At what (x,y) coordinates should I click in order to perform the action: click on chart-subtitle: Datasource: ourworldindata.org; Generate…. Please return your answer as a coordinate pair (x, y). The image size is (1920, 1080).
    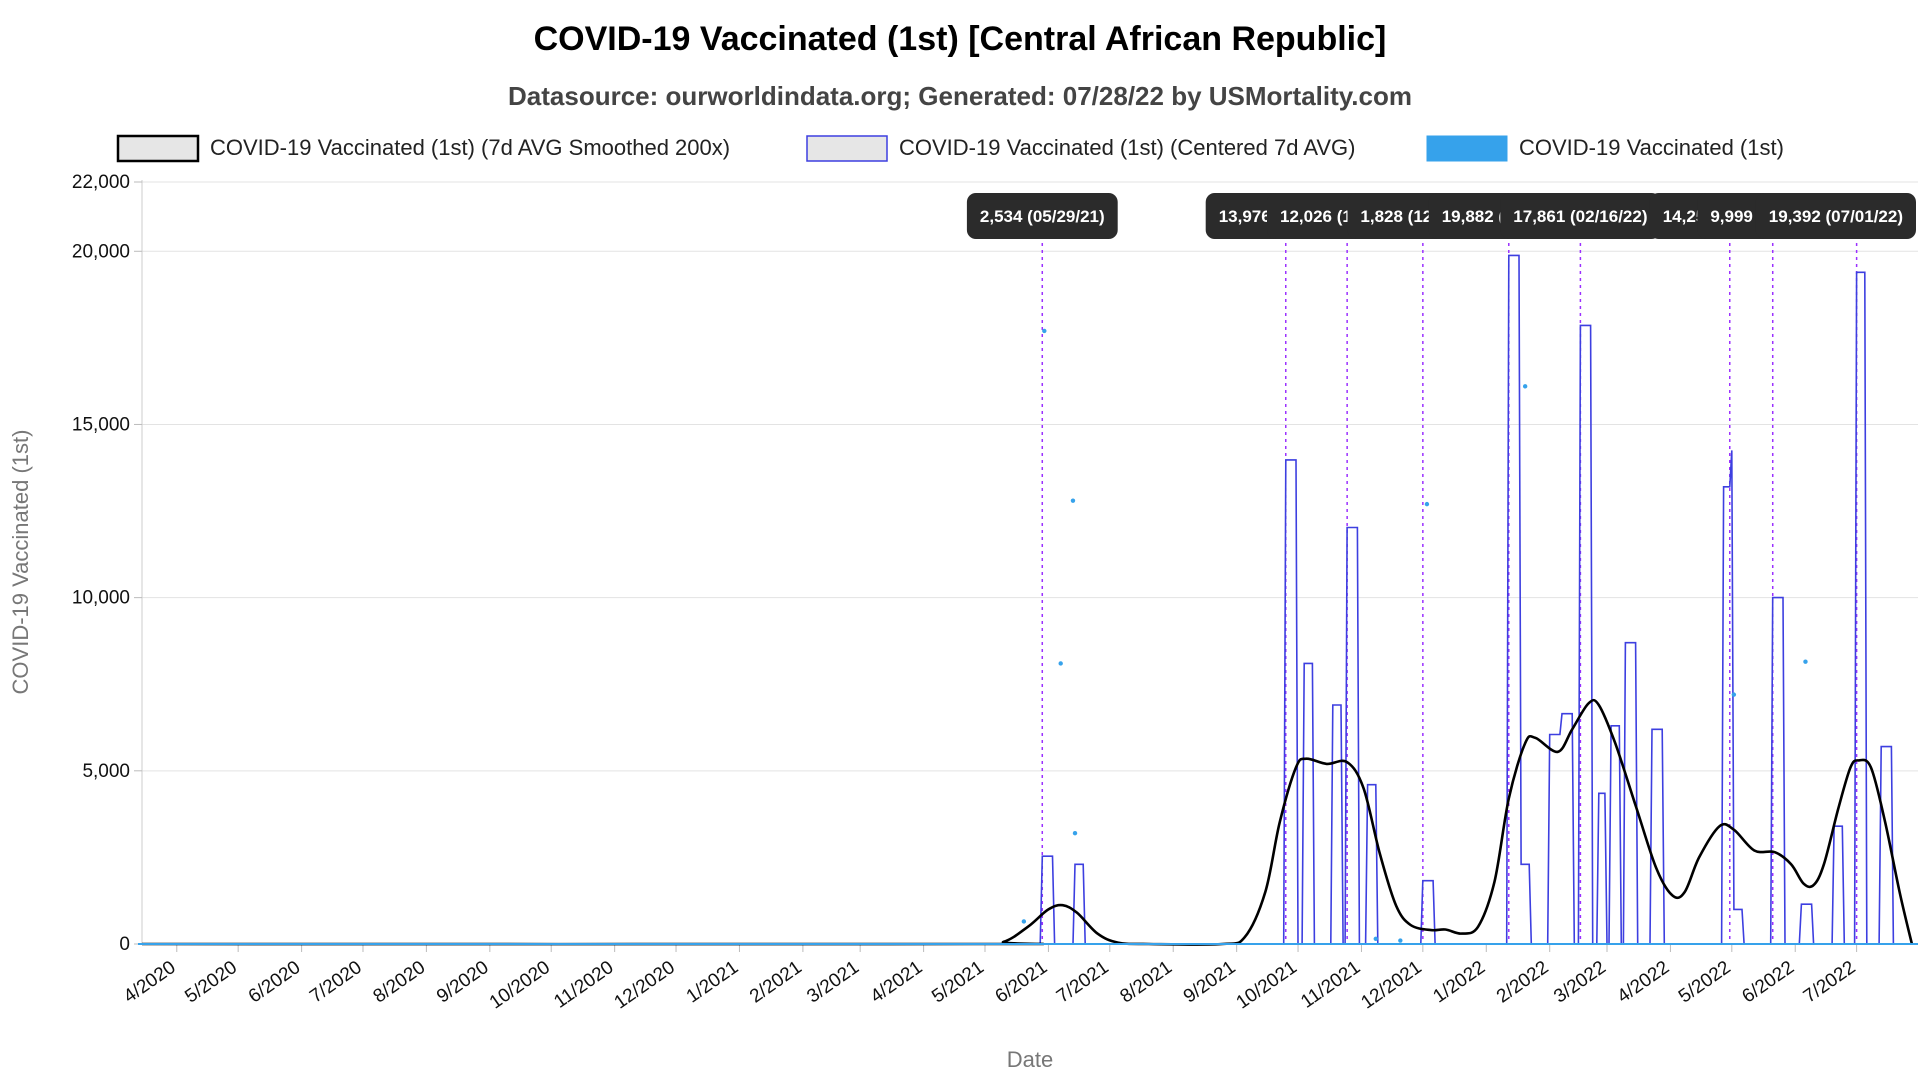
    Looking at the image, I should click on (960, 96).